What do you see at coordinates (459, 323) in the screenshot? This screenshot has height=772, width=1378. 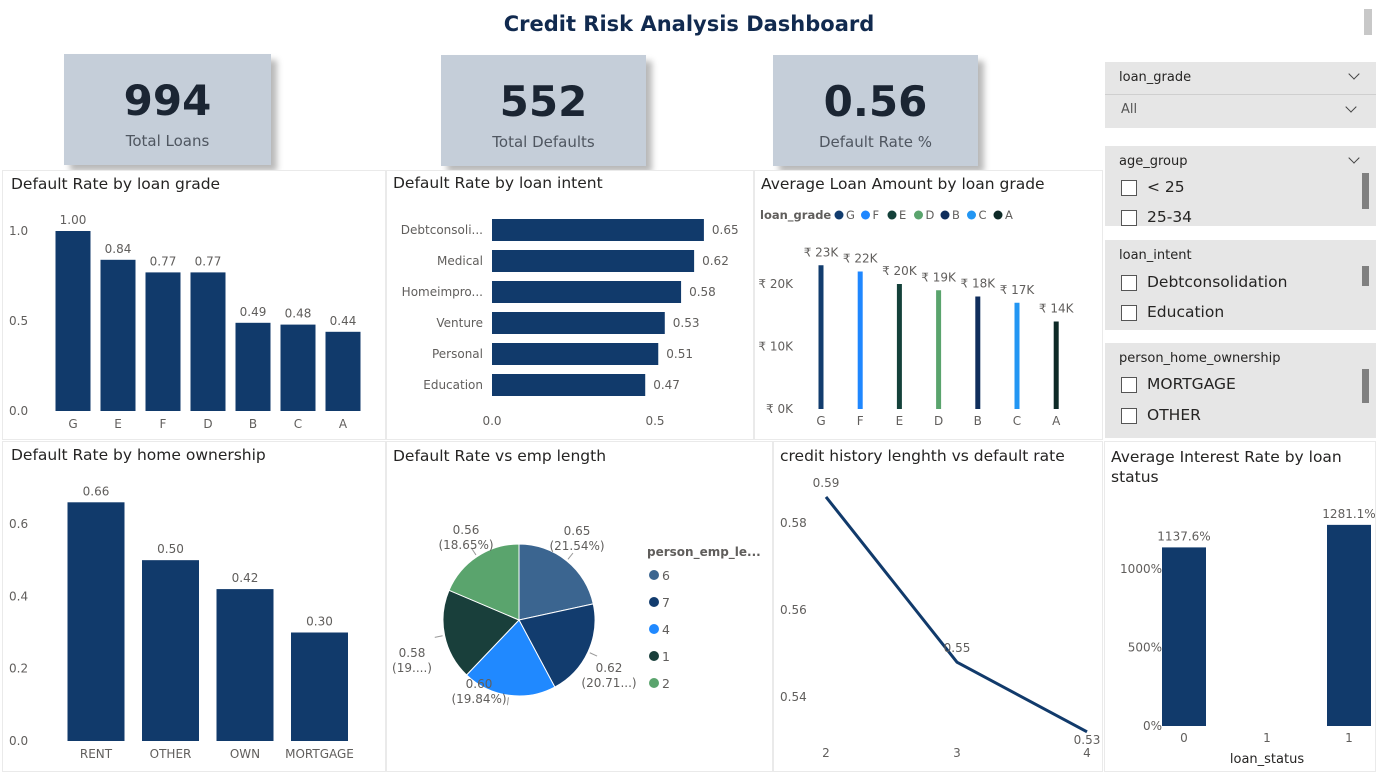 I see `y-tick-label: Venture` at bounding box center [459, 323].